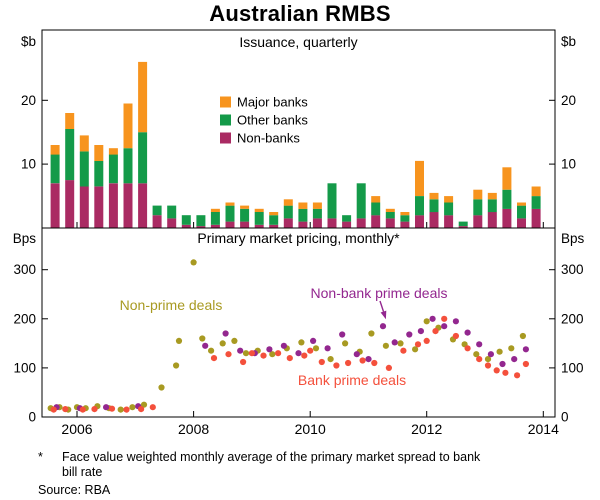  Describe the element at coordinates (572, 269) in the screenshot. I see `svg-text: 300` at that location.